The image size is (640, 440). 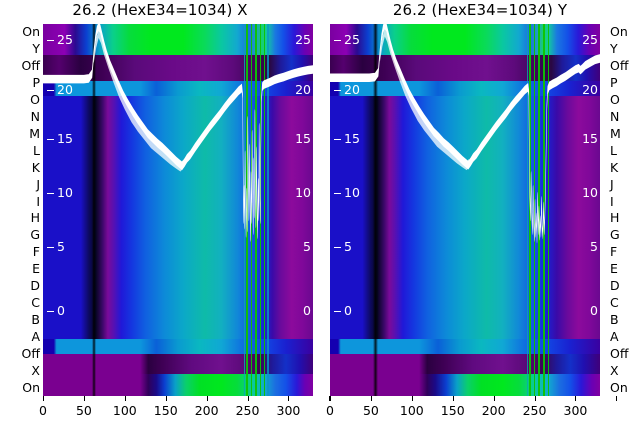 What do you see at coordinates (472, 418) in the screenshot?
I see `x-axis-right: 0 50 100 150 200 250 300` at bounding box center [472, 418].